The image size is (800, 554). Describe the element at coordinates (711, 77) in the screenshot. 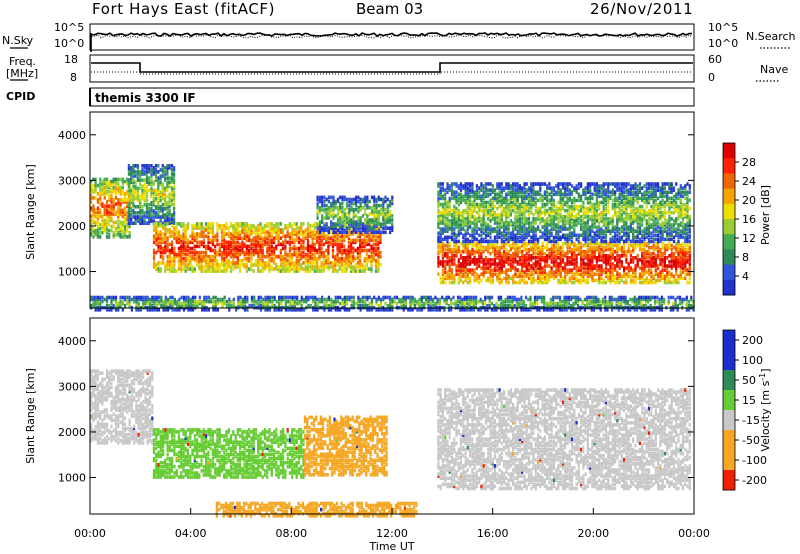

I see `nave-tick-bottom: 0` at that location.